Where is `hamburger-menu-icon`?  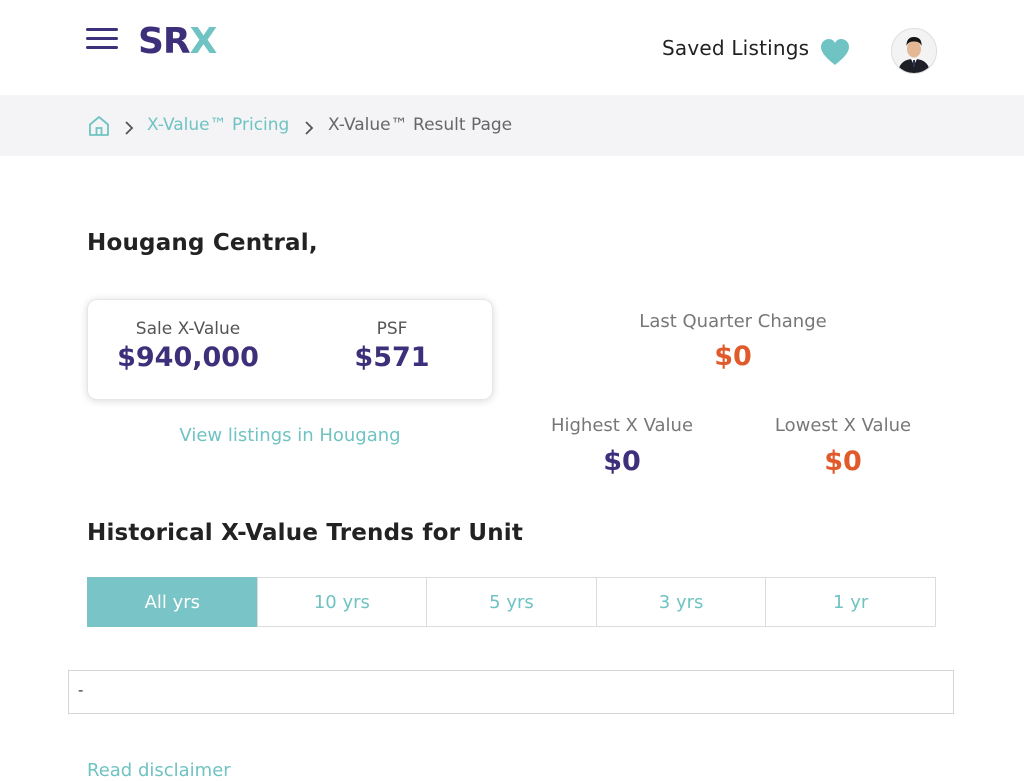 hamburger-menu-icon is located at coordinates (102, 40).